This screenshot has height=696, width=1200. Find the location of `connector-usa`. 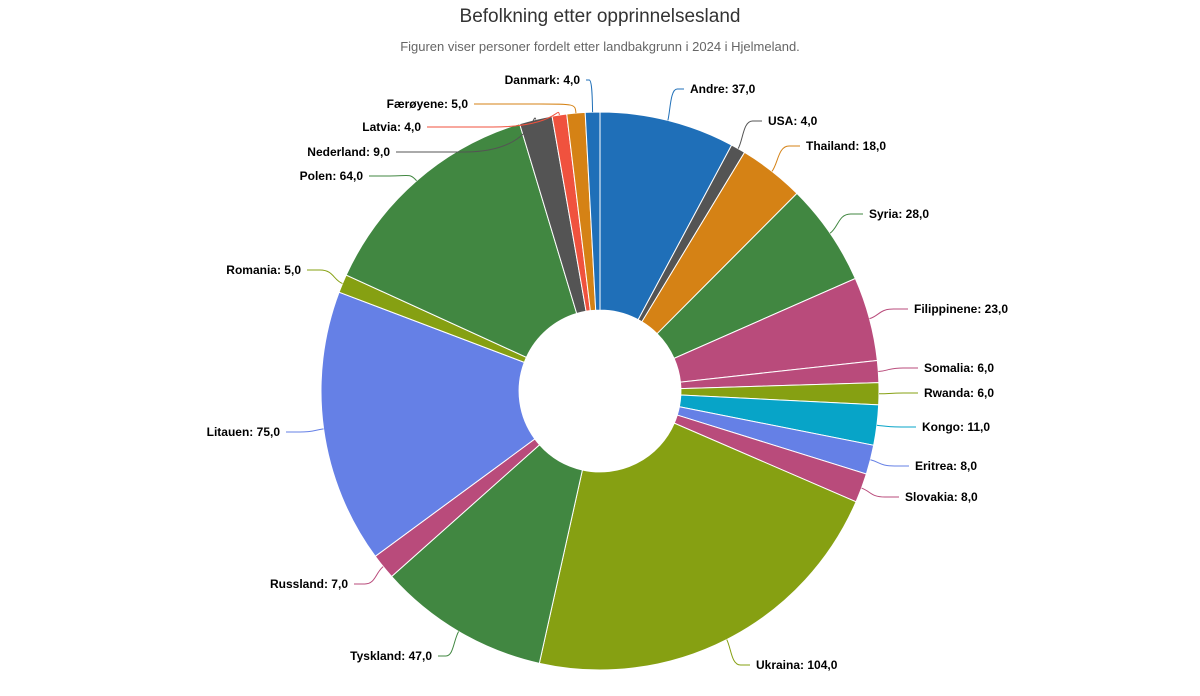

connector-usa is located at coordinates (749, 134).